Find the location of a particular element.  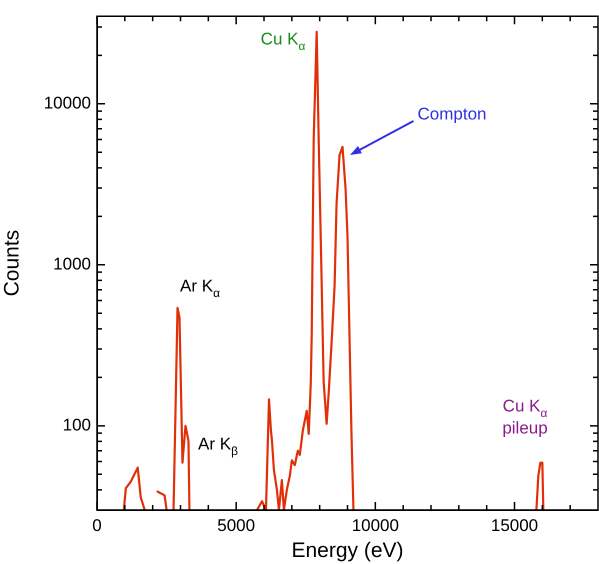

x-tick-label: 10000 is located at coordinates (375, 525).